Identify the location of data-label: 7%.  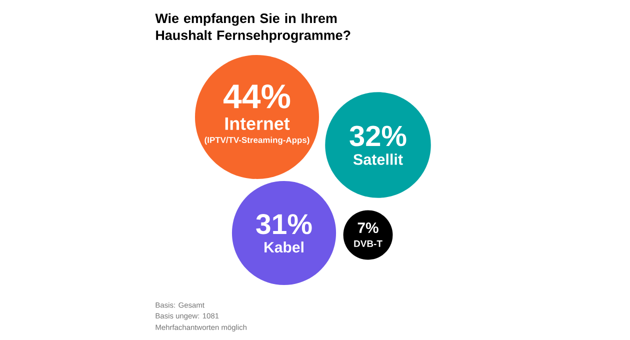
(368, 228).